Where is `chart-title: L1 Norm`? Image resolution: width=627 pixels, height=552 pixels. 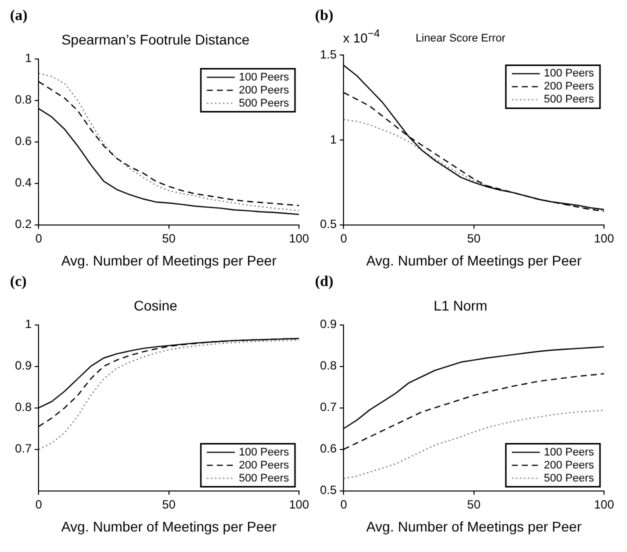 chart-title: L1 Norm is located at coordinates (461, 305).